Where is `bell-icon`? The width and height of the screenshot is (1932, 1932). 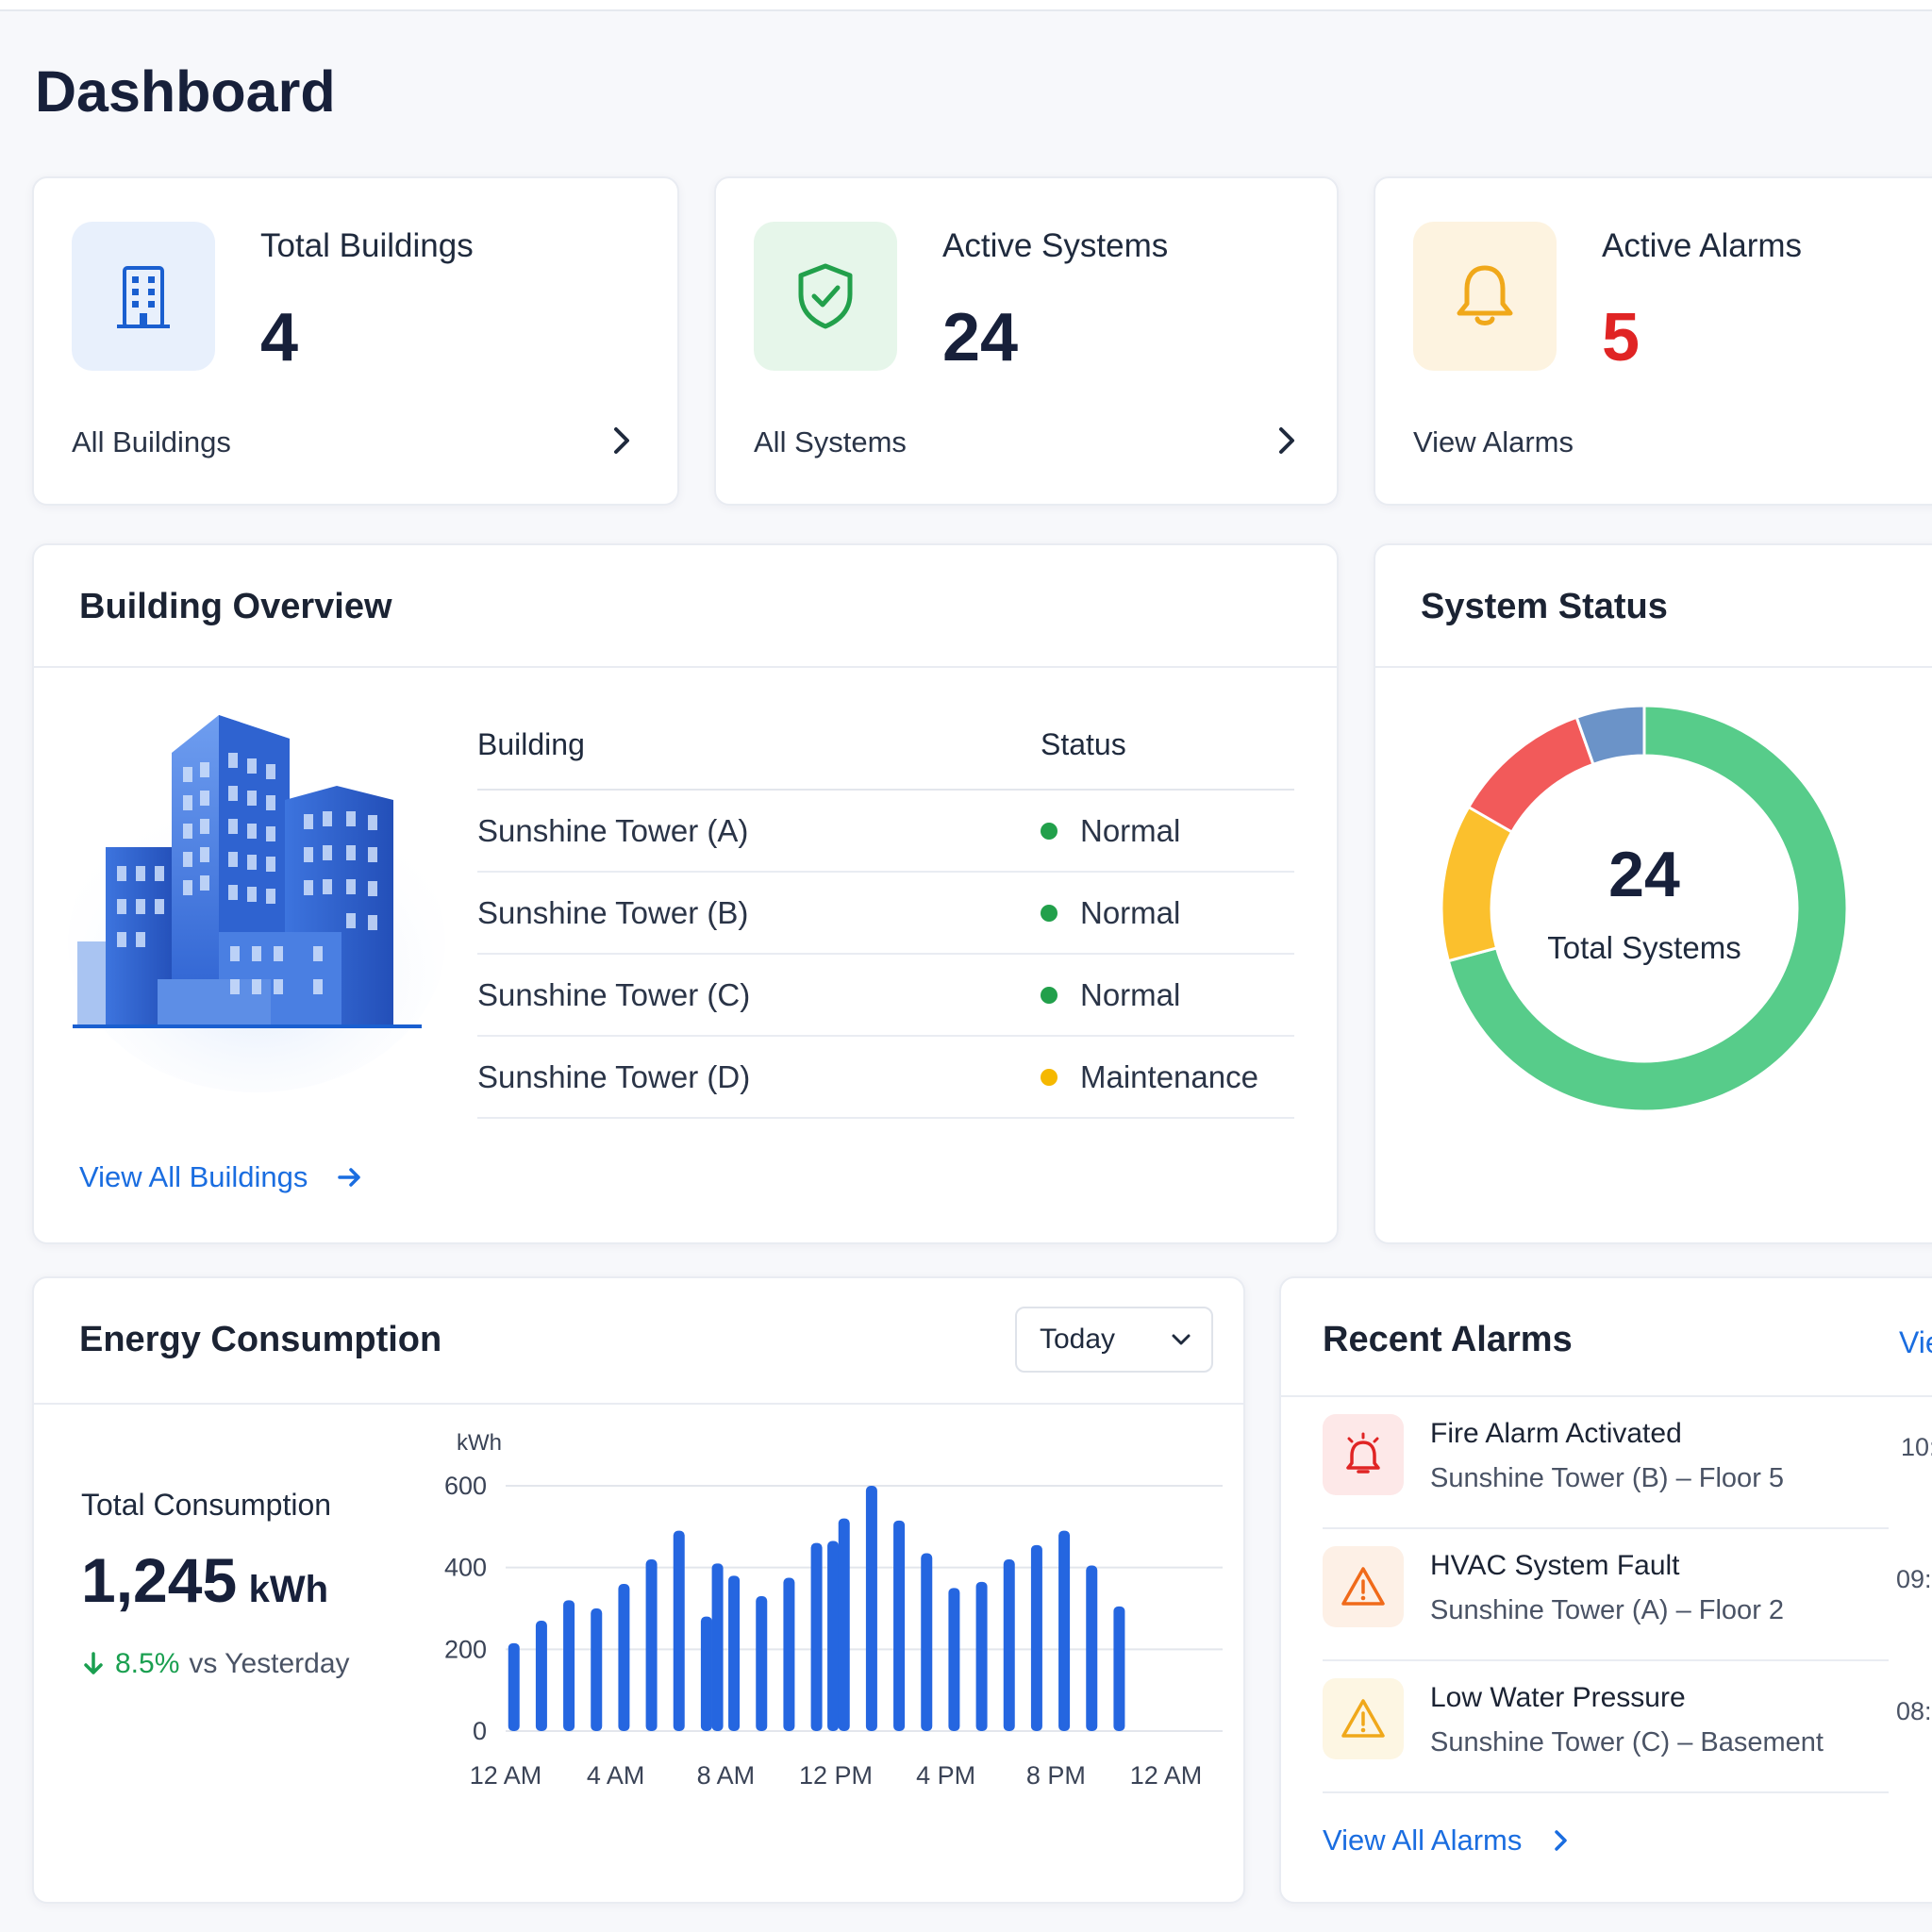
bell-icon is located at coordinates (1485, 295).